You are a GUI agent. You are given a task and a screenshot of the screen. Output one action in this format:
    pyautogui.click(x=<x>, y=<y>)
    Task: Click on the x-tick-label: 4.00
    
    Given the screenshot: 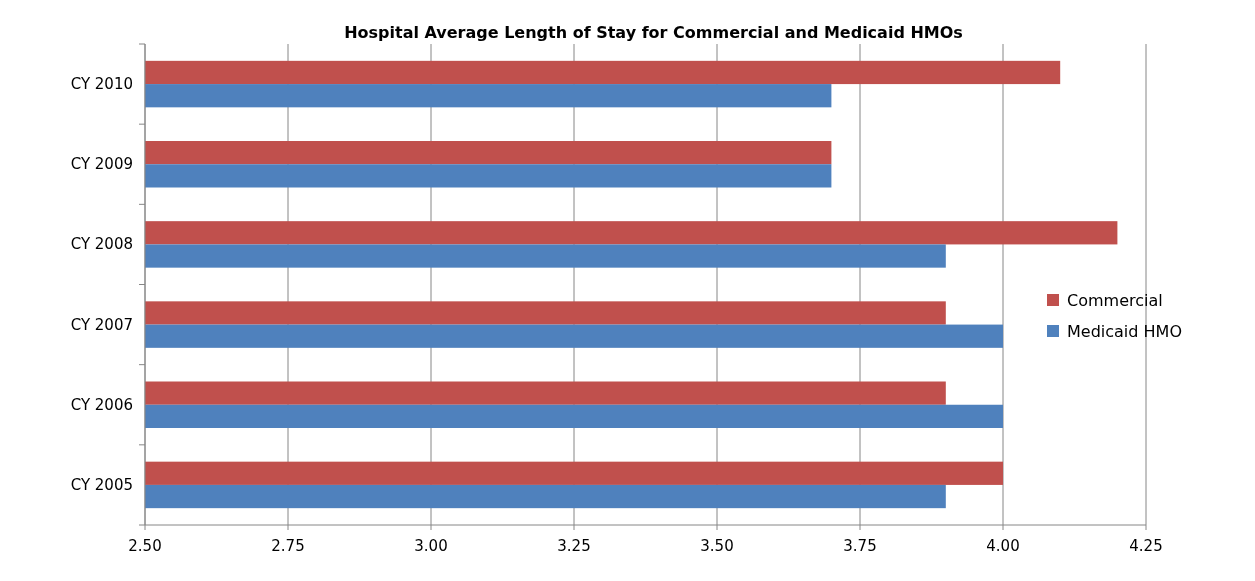 What is the action you would take?
    pyautogui.click(x=1003, y=546)
    